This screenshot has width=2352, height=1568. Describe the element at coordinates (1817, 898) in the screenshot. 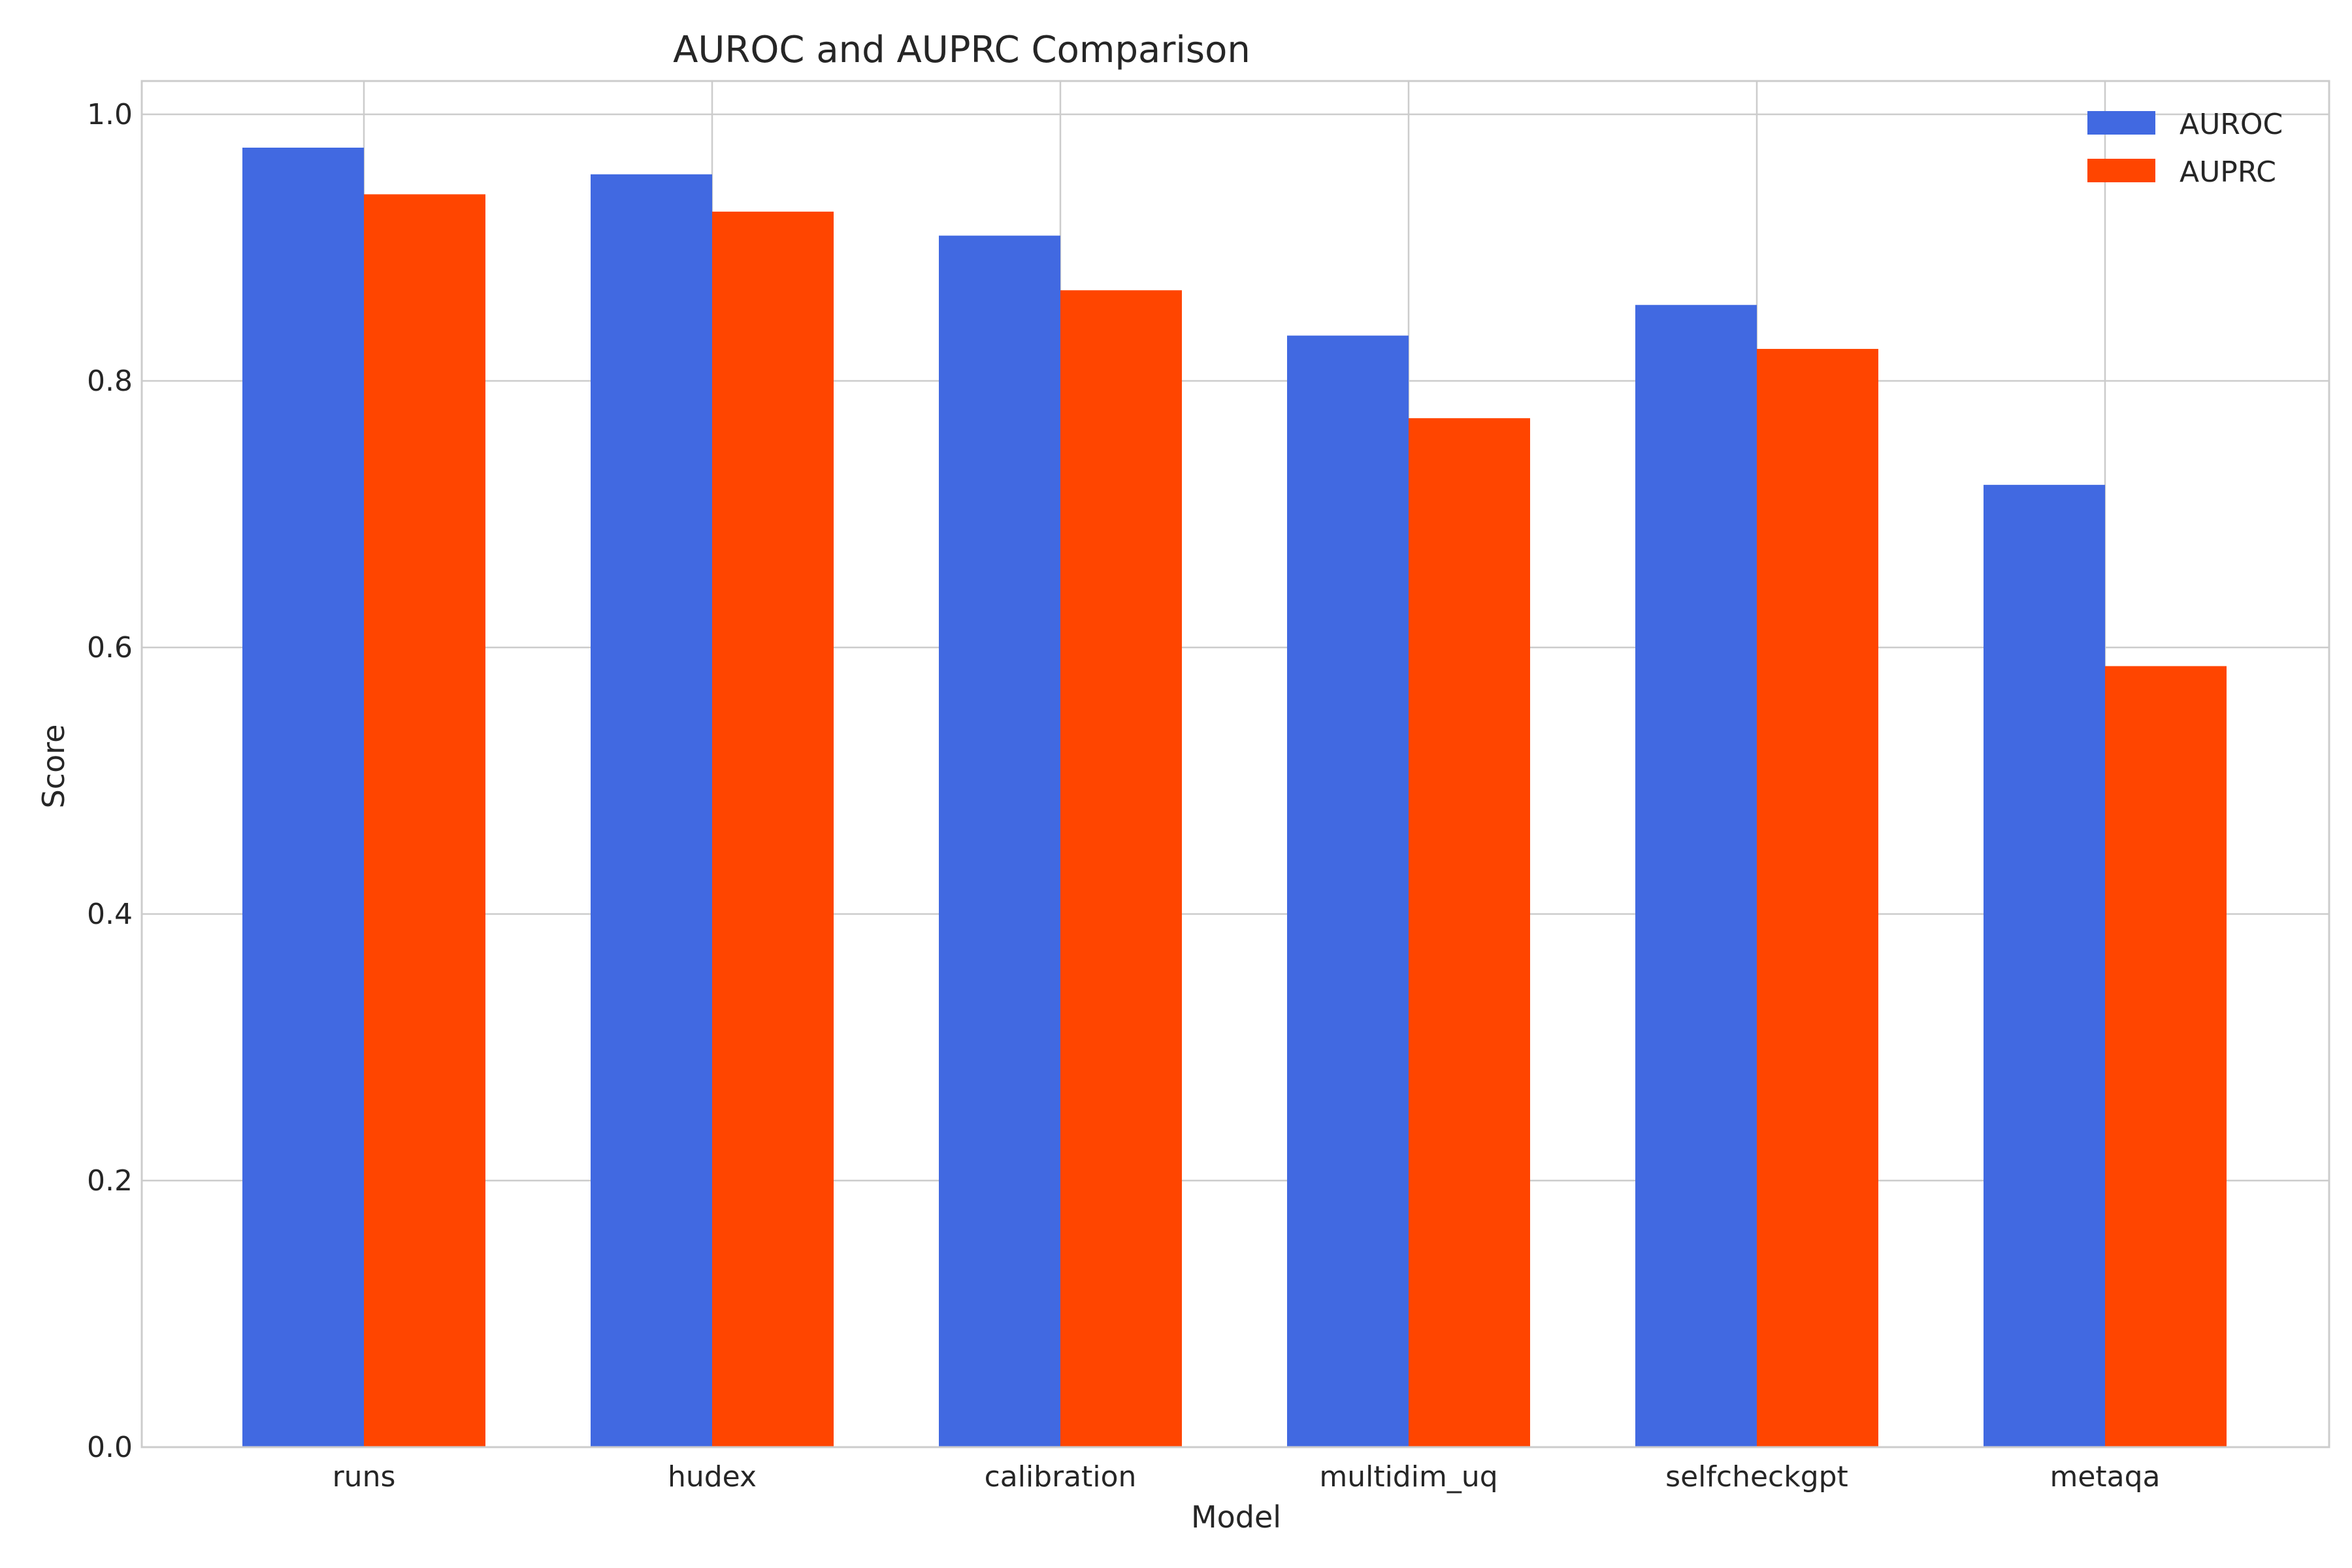

I see `bar-auprc-selfcheckgpt` at that location.